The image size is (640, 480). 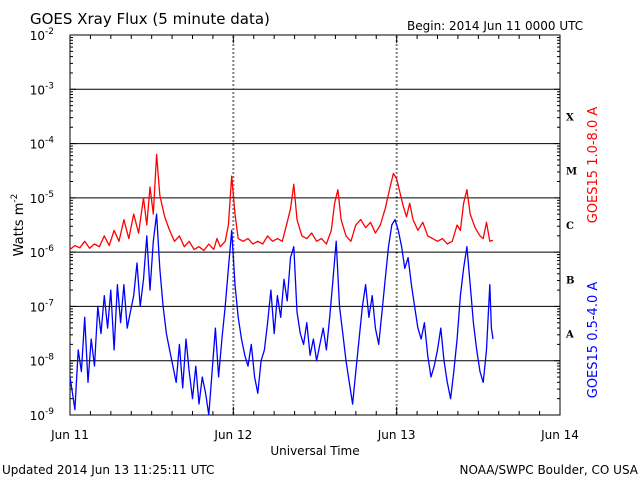 I want to click on y-axis-label-group: Watts m-2, so click(x=18, y=225).